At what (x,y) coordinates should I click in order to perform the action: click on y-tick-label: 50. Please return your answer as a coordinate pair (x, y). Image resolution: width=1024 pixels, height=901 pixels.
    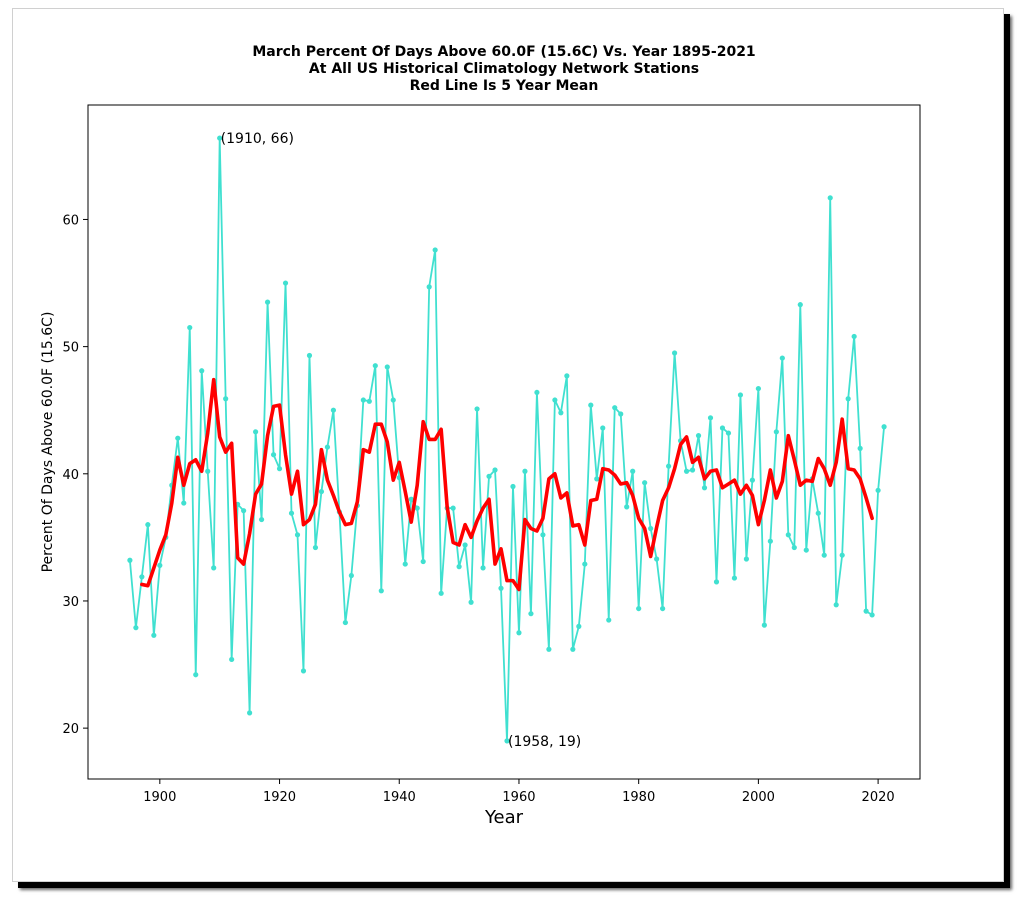
    Looking at the image, I should click on (70, 348).